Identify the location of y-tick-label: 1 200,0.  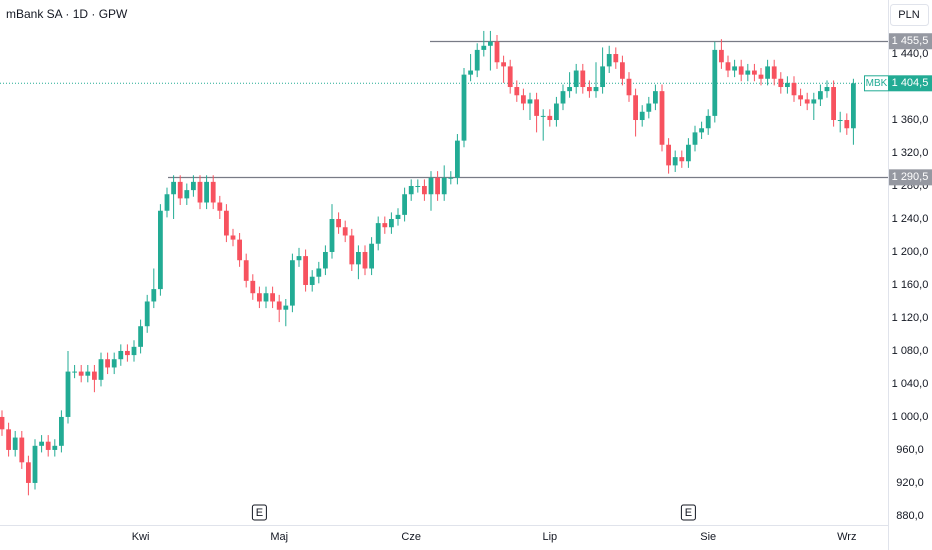
(910, 252).